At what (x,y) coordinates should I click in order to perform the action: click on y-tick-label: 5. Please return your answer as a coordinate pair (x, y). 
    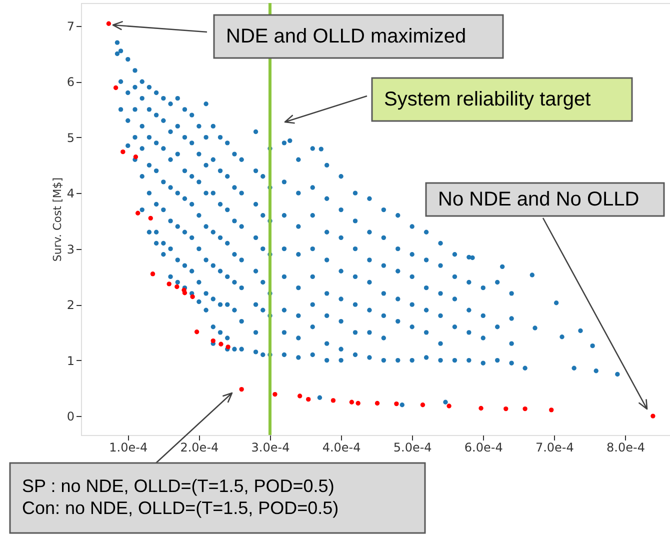
    Looking at the image, I should click on (70, 137).